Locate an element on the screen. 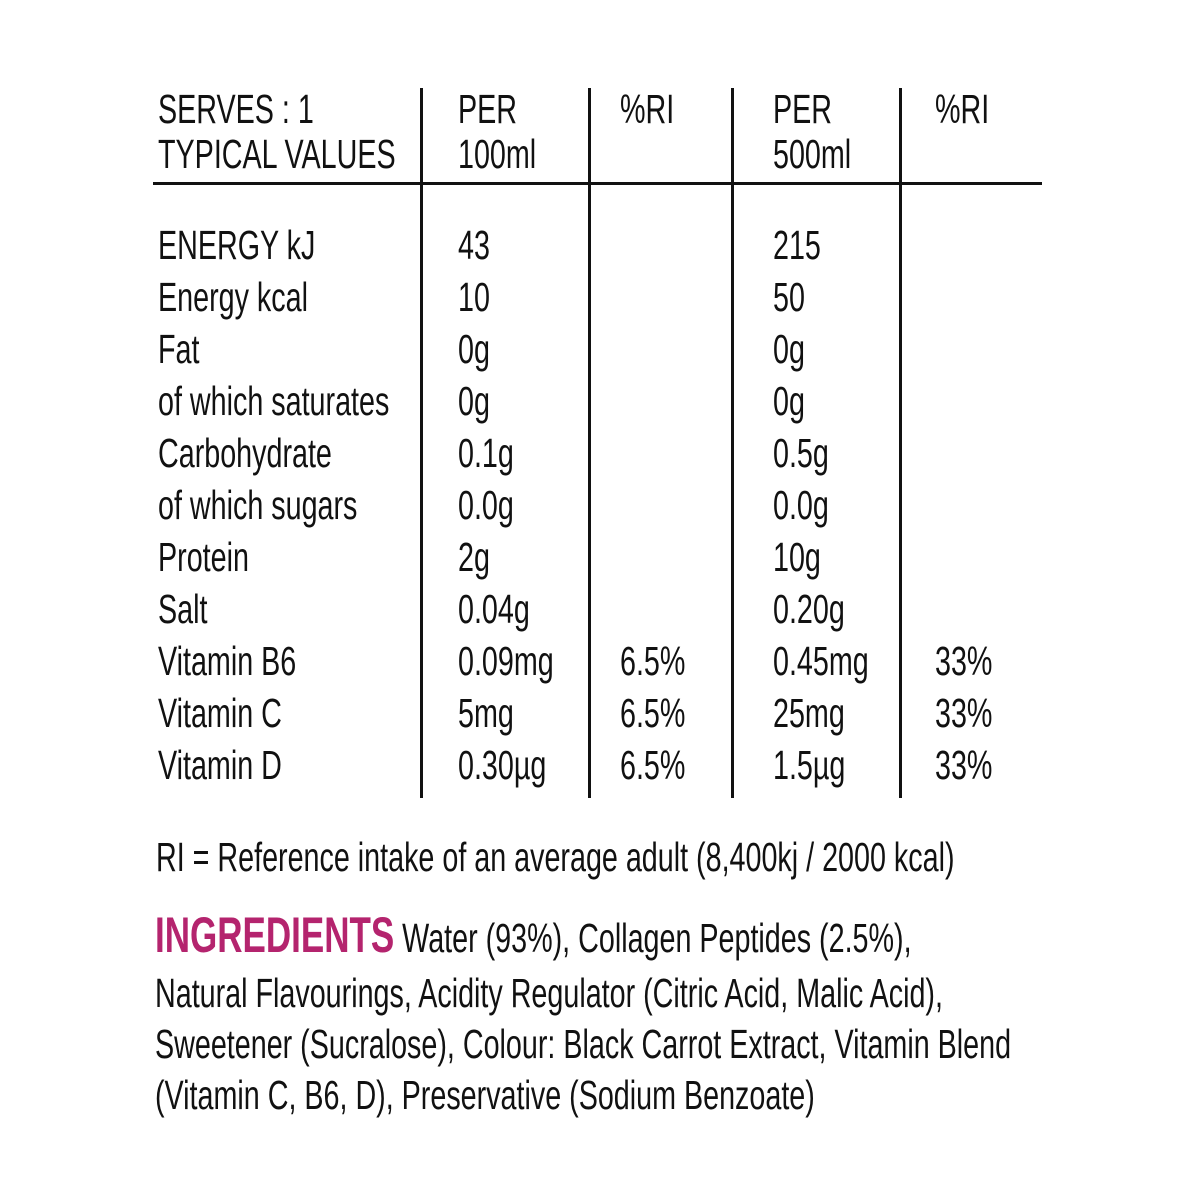 The width and height of the screenshot is (1200, 1200). cell-per500: 25mg is located at coordinates (809, 713).